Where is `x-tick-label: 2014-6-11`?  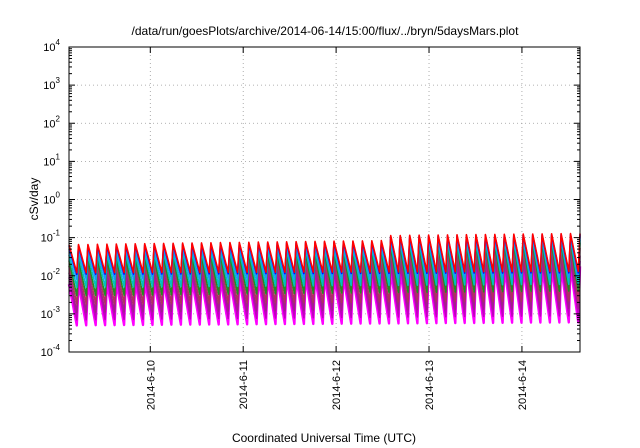 x-tick-label: 2014-6-11 is located at coordinates (244, 384).